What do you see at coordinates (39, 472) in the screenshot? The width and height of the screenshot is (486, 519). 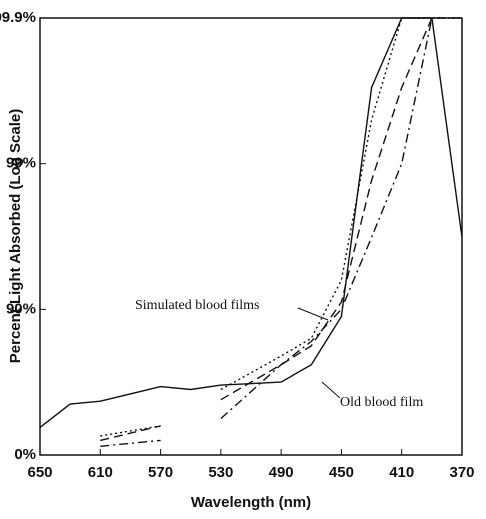 I see `x-tick-label: 650` at bounding box center [39, 472].